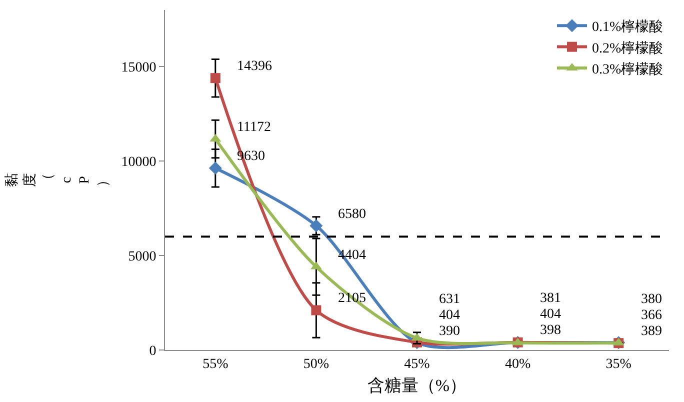 Image resolution: width=684 pixels, height=402 pixels. I want to click on legend-label: 0.2%檸檬酸, so click(628, 48).